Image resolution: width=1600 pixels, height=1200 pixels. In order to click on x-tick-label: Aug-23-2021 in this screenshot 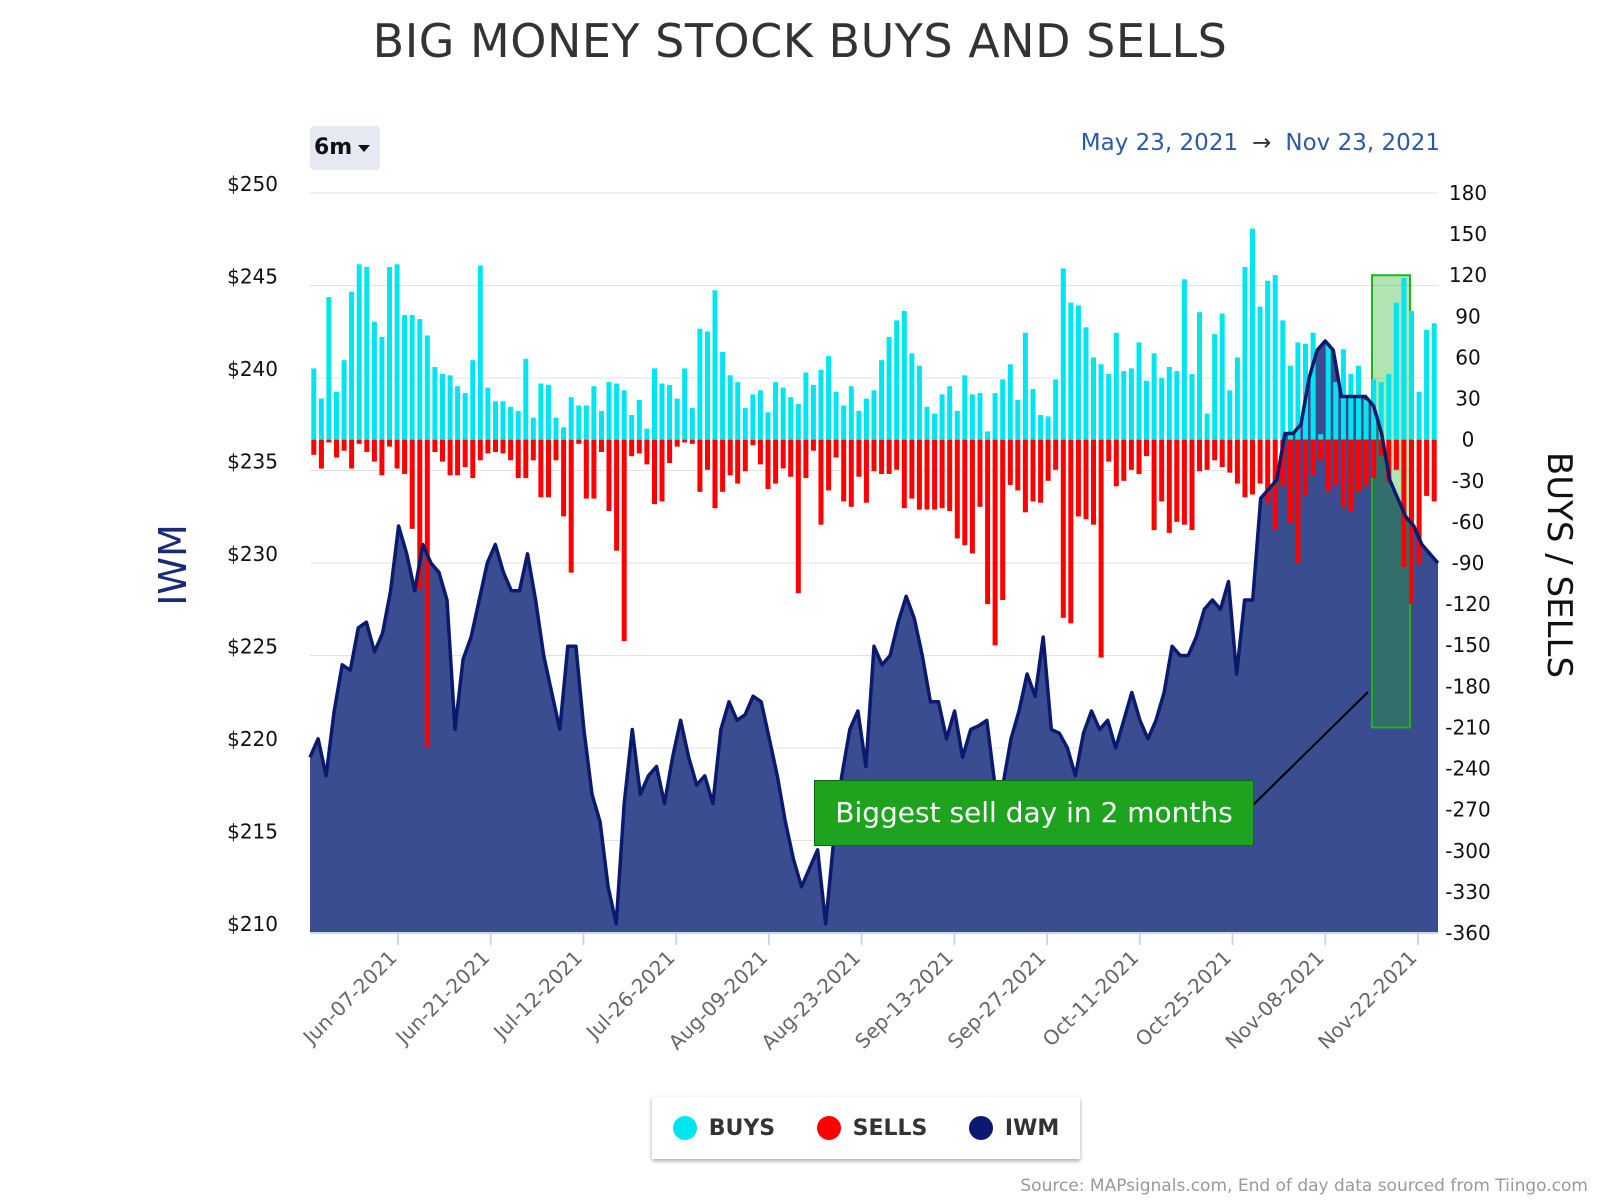, I will do `click(810, 1000)`.